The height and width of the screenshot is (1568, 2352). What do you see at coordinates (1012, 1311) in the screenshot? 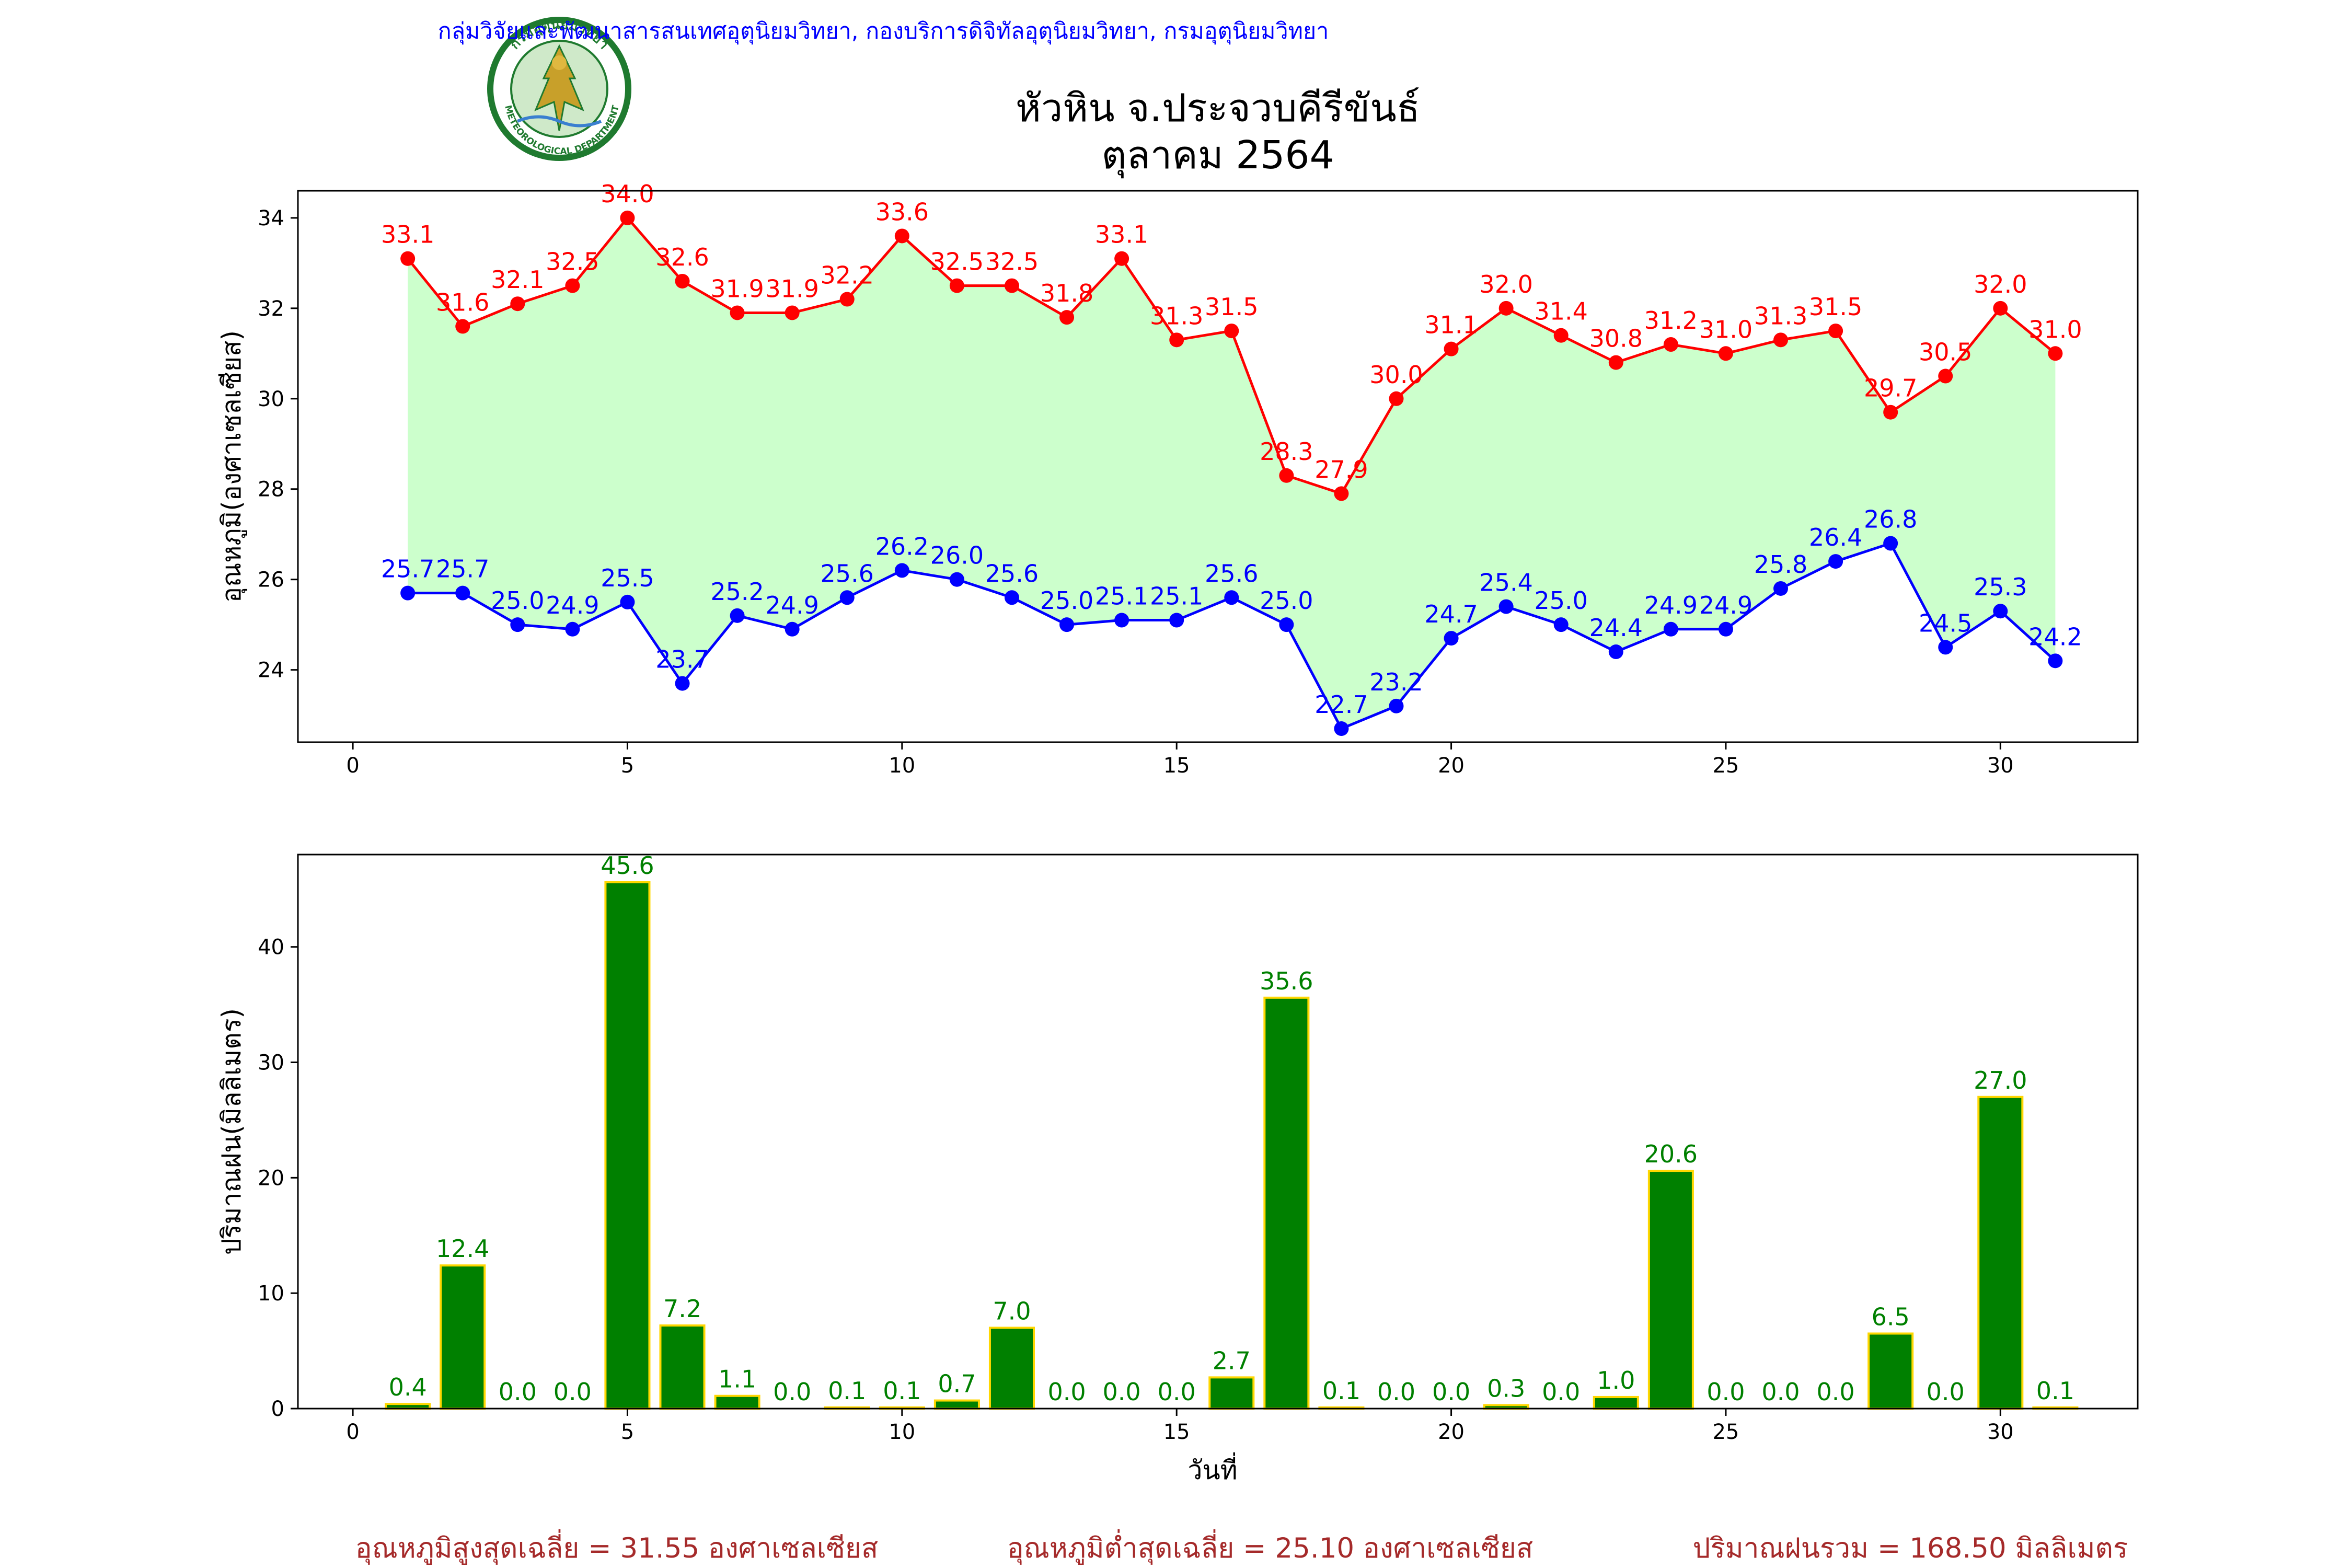
I see `rainfall-label: 7.0` at bounding box center [1012, 1311].